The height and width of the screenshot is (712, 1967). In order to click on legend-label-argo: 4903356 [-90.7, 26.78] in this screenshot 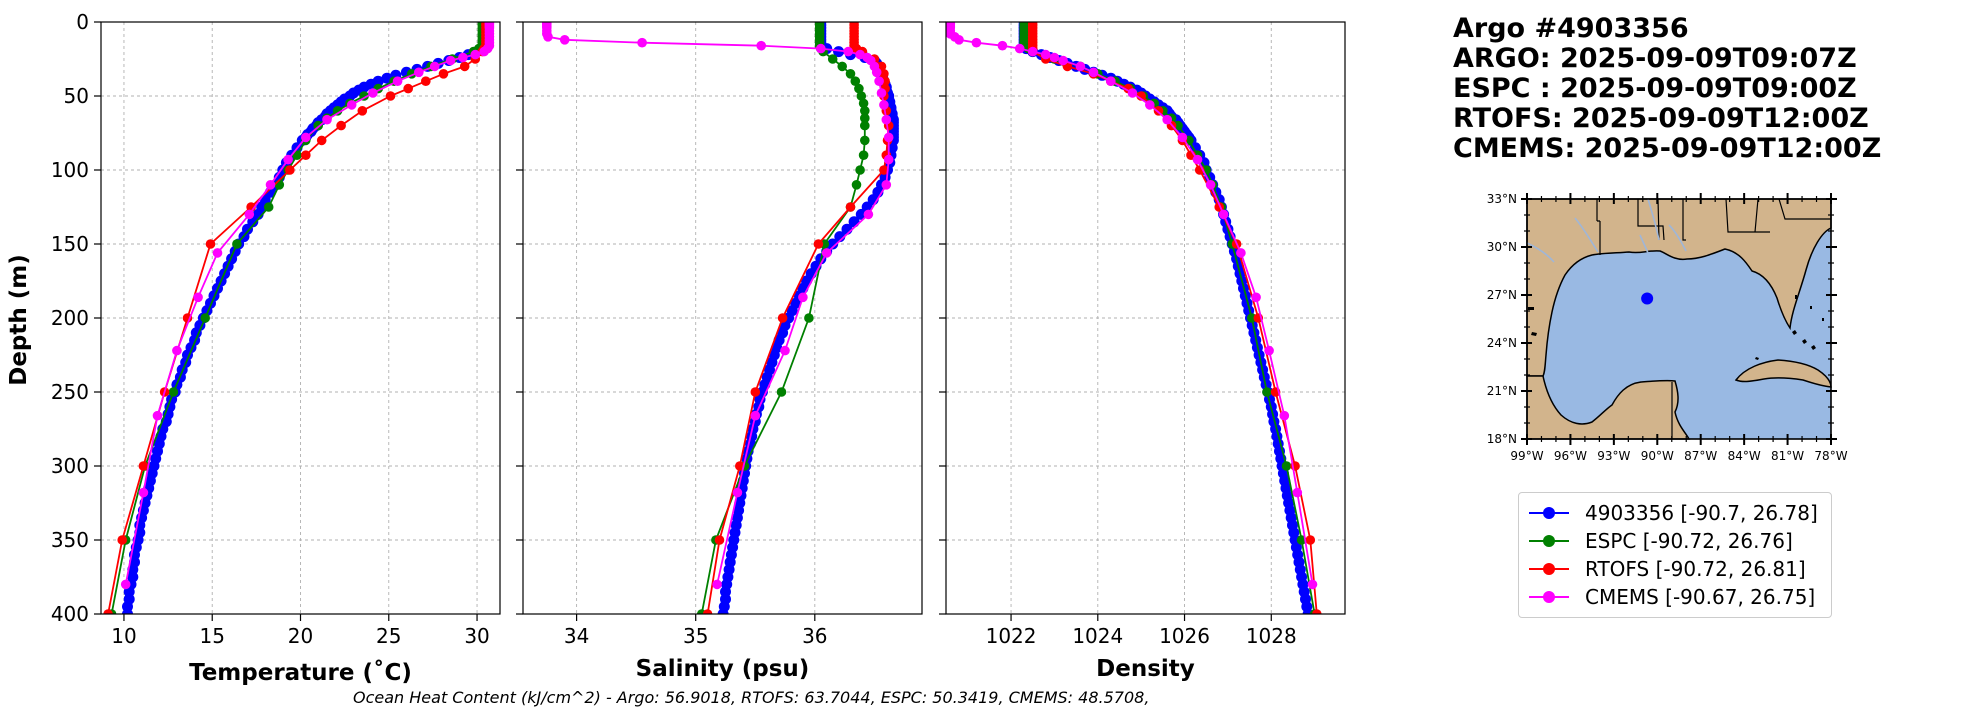, I will do `click(1701, 513)`.